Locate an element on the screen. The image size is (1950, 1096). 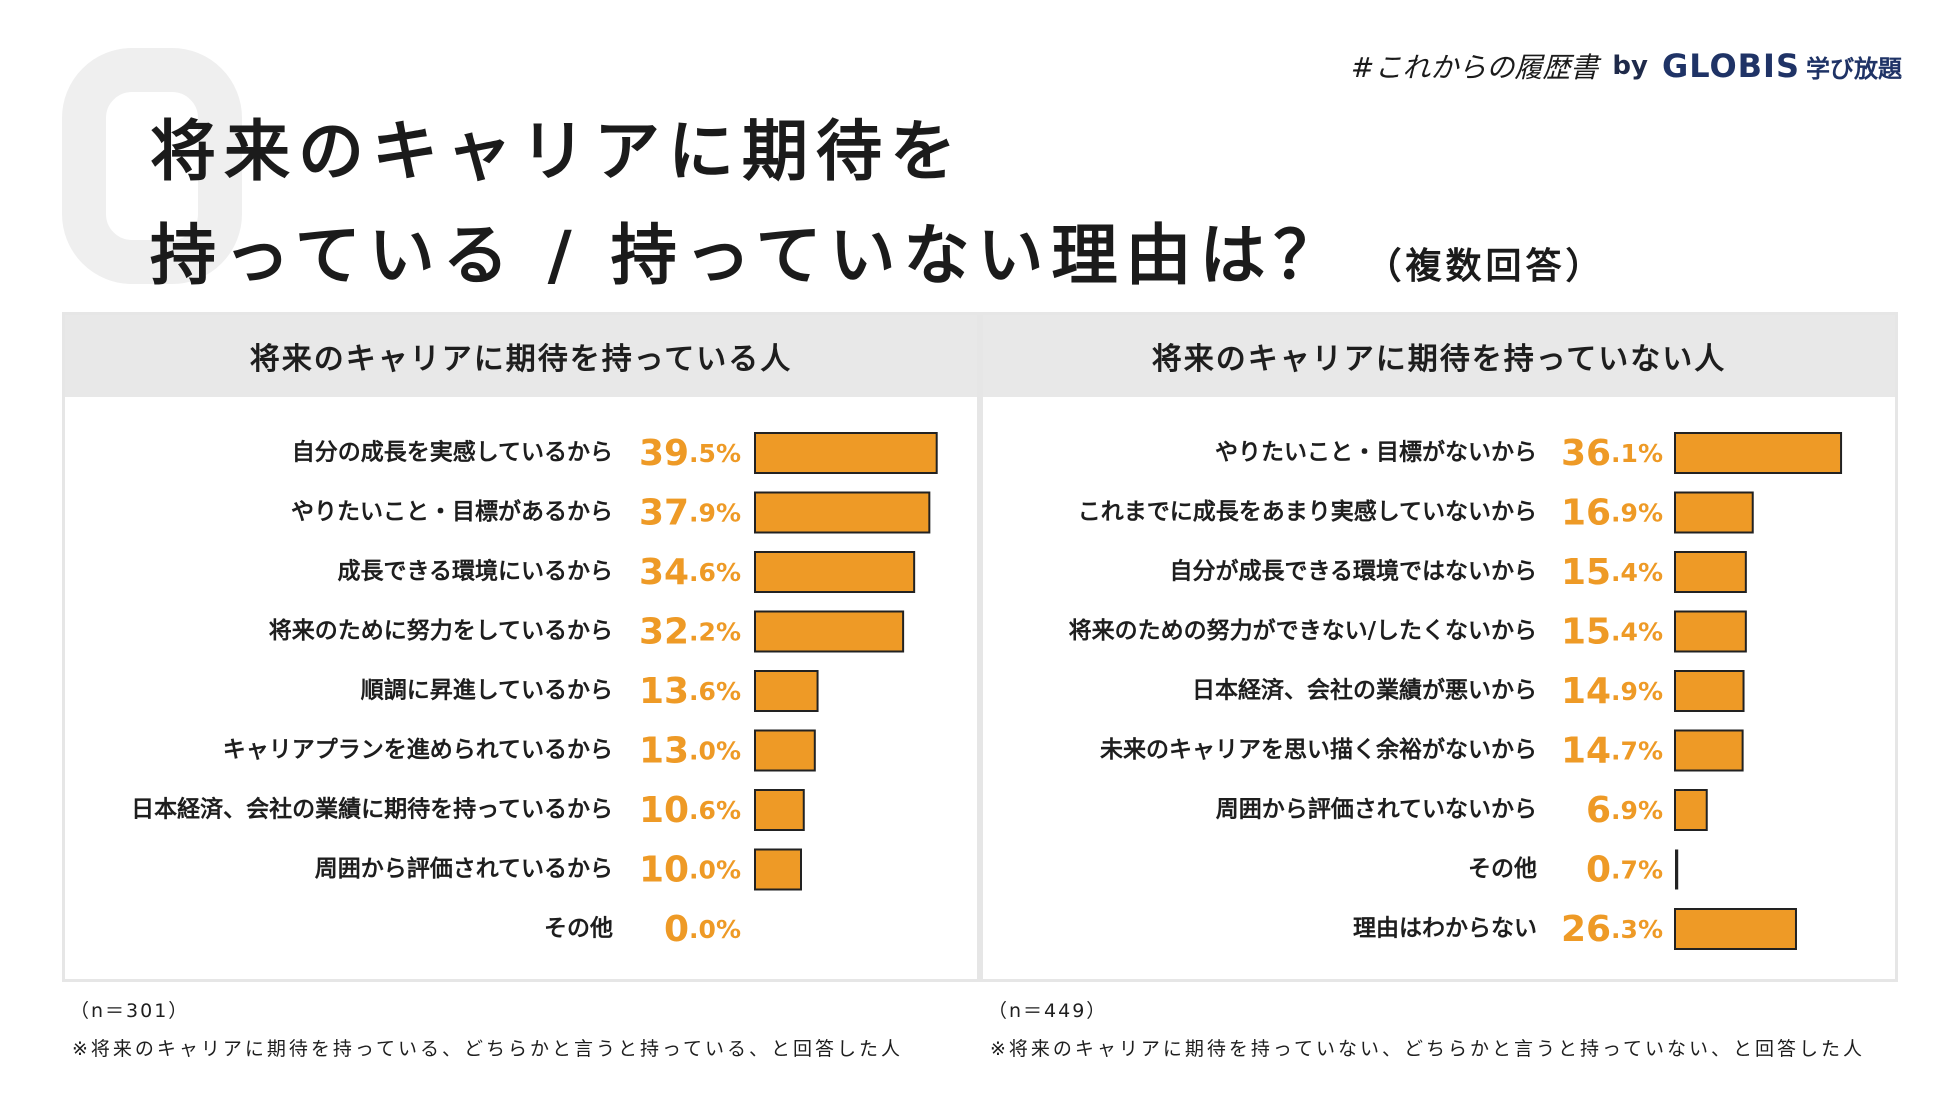
category-label: 順調に昇進しているから is located at coordinates (487, 690).